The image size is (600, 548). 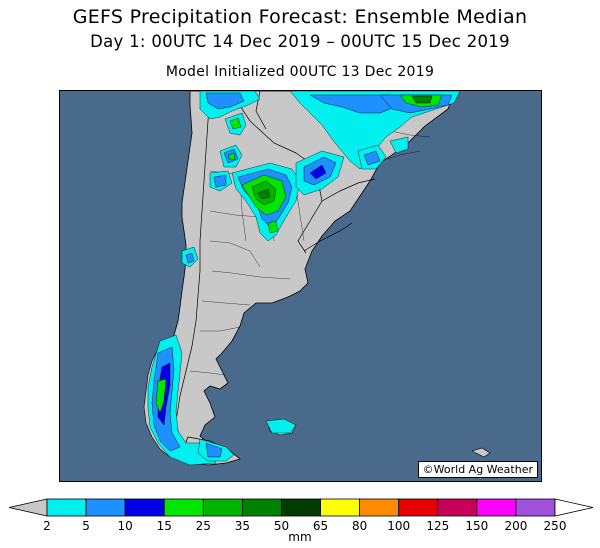 What do you see at coordinates (481, 452) in the screenshot?
I see `land-south-georgia` at bounding box center [481, 452].